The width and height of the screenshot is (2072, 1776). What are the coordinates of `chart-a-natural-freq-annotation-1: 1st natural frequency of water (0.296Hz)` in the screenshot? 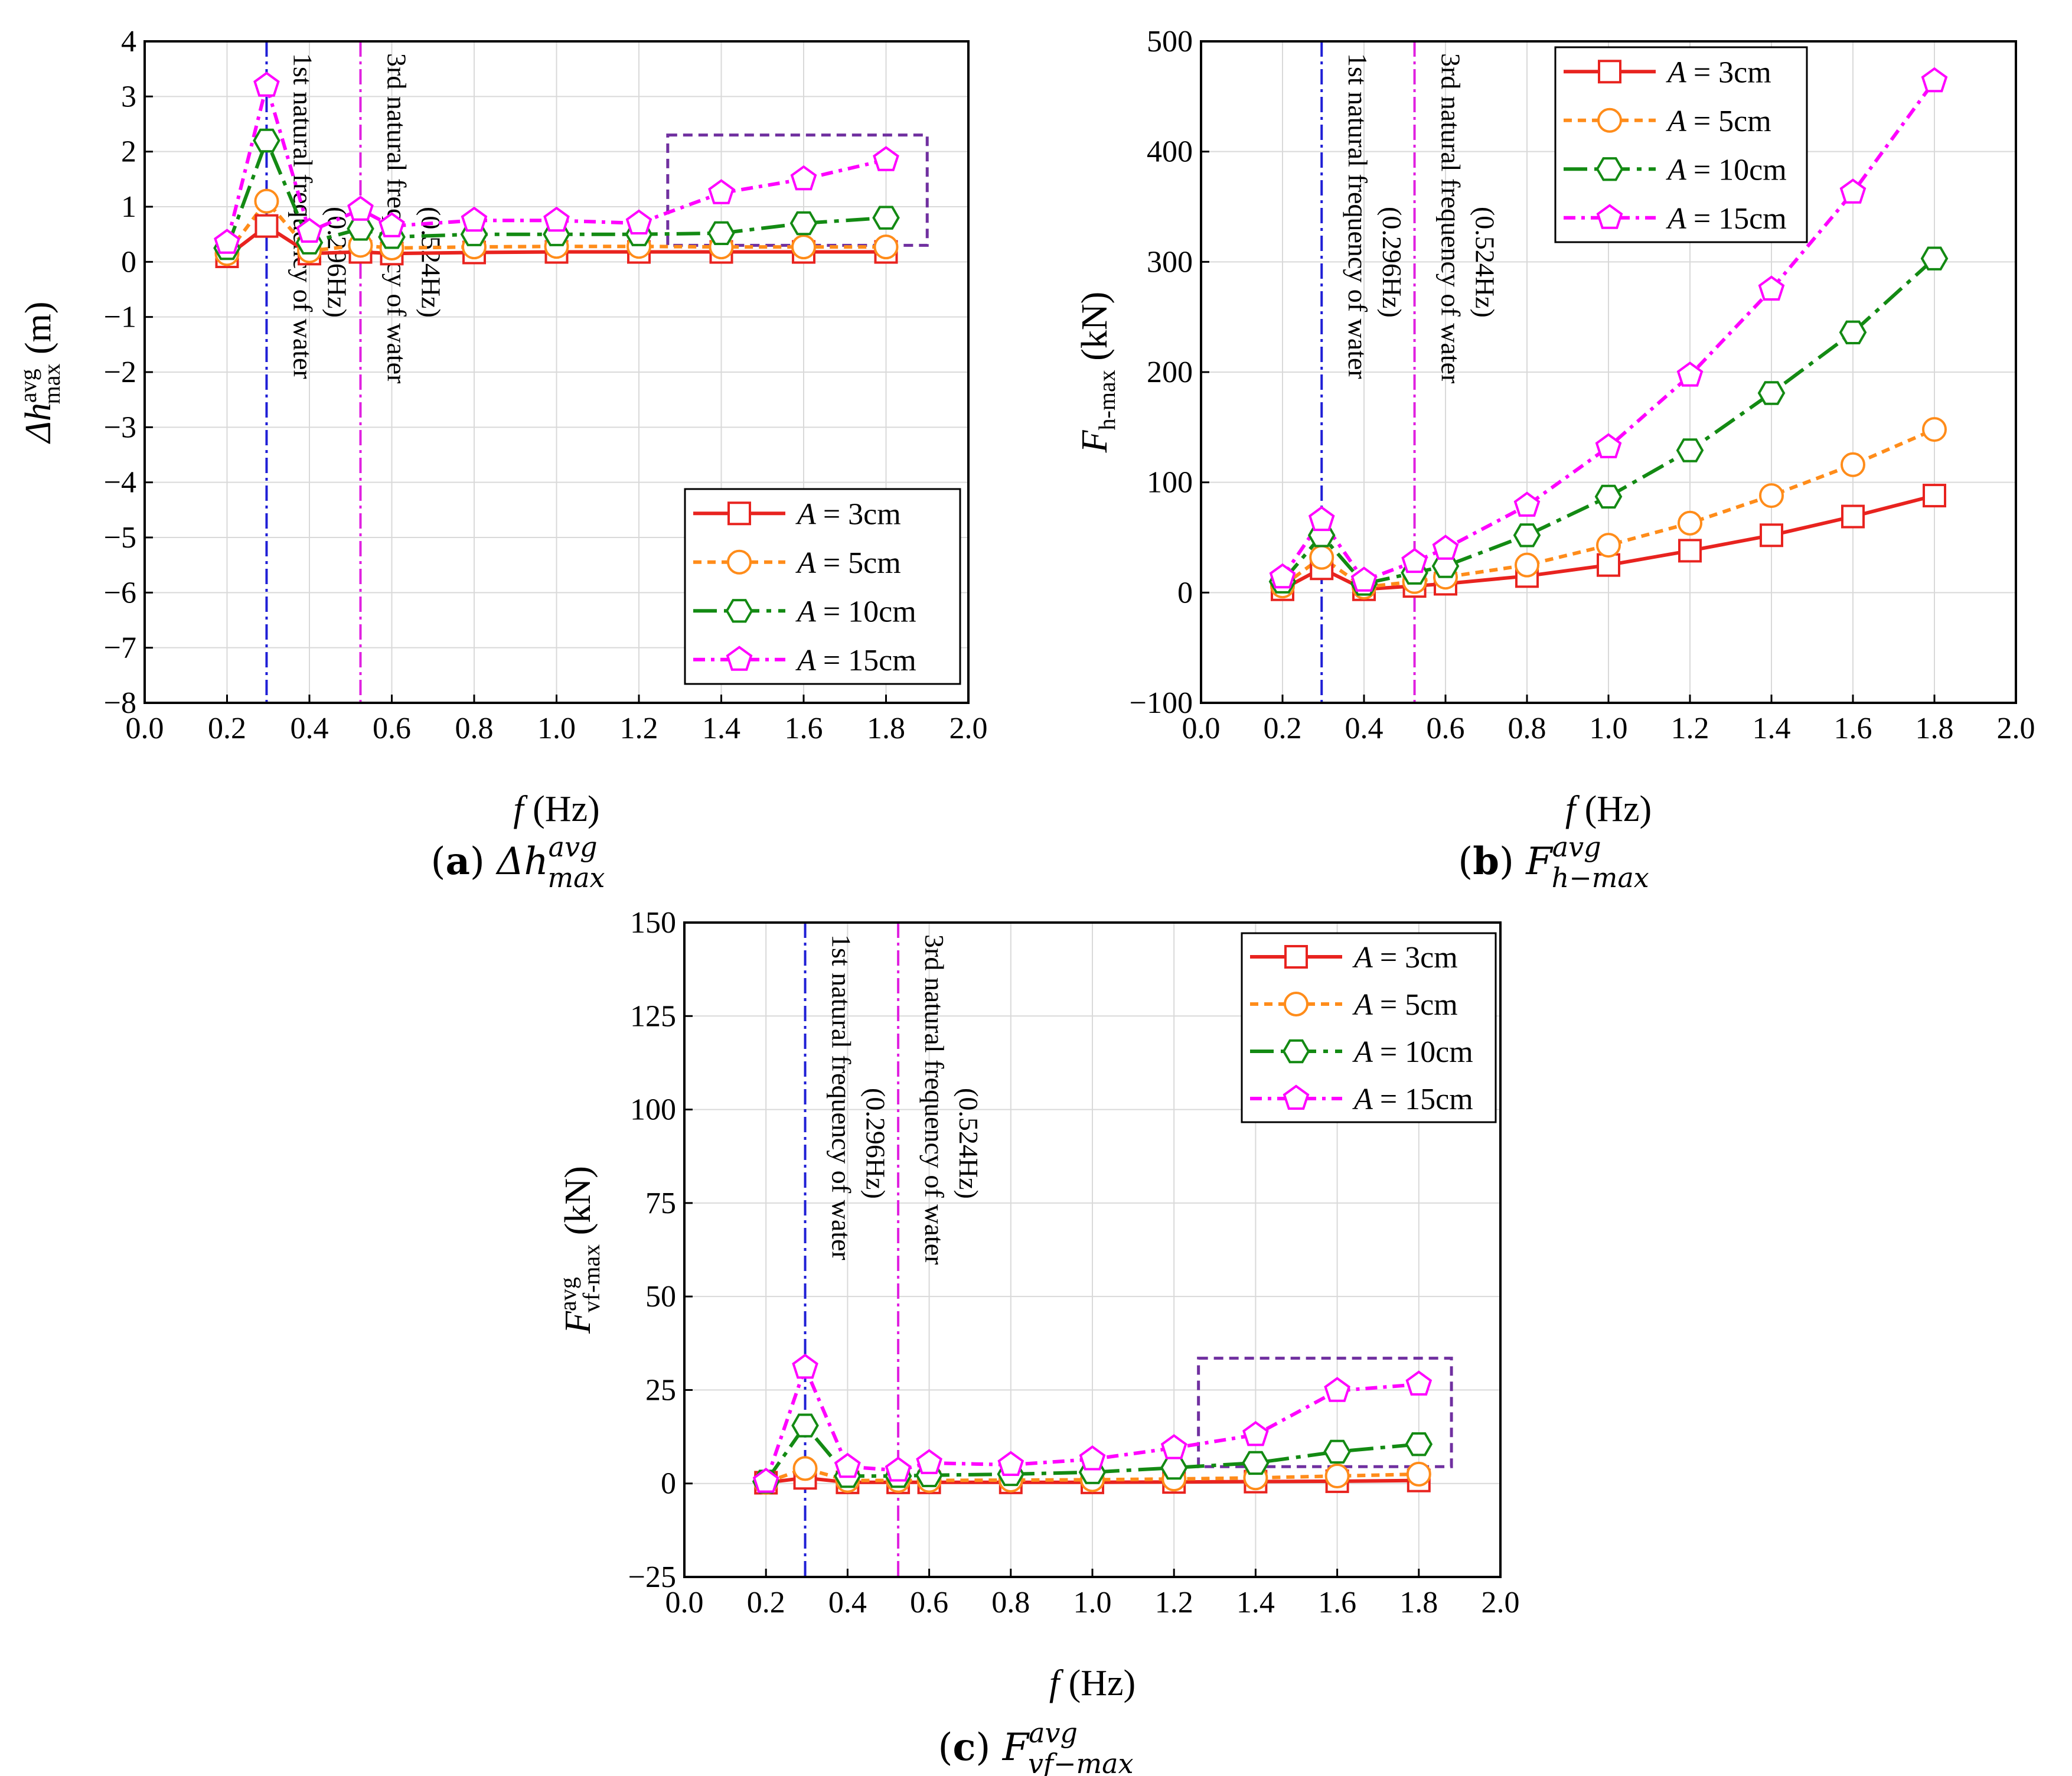 It's located at (320, 216).